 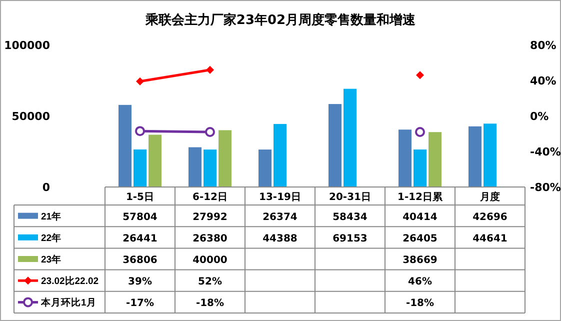 What do you see at coordinates (490, 238) in the screenshot?
I see `data-label: 44641` at bounding box center [490, 238].